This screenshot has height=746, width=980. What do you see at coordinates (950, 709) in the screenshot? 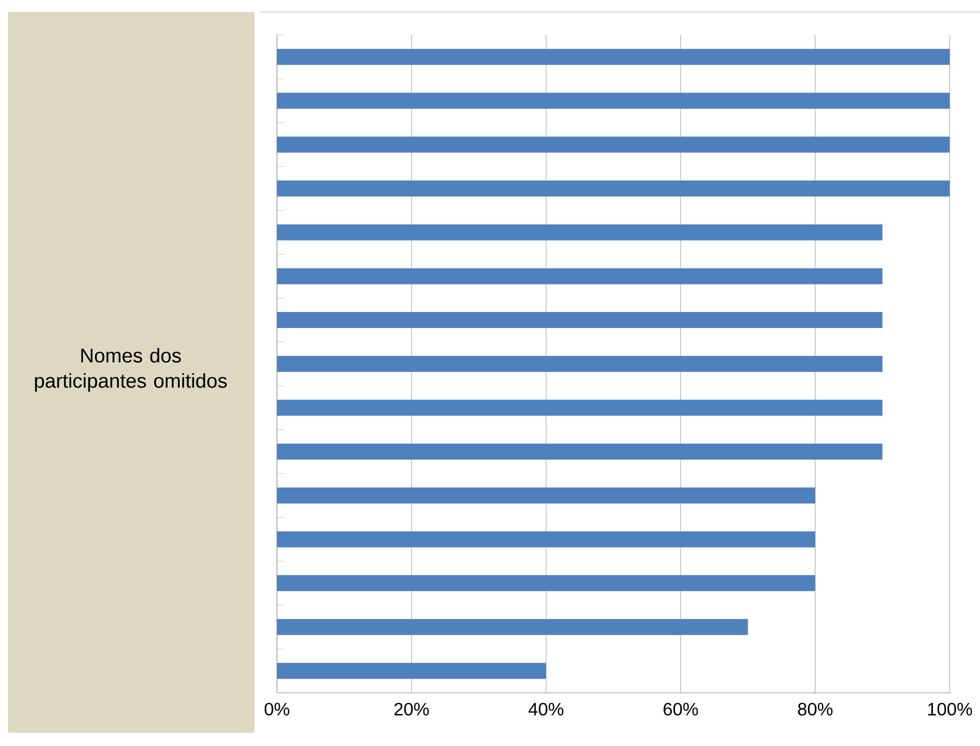
I see `x-tick-label: 100%` at bounding box center [950, 709].